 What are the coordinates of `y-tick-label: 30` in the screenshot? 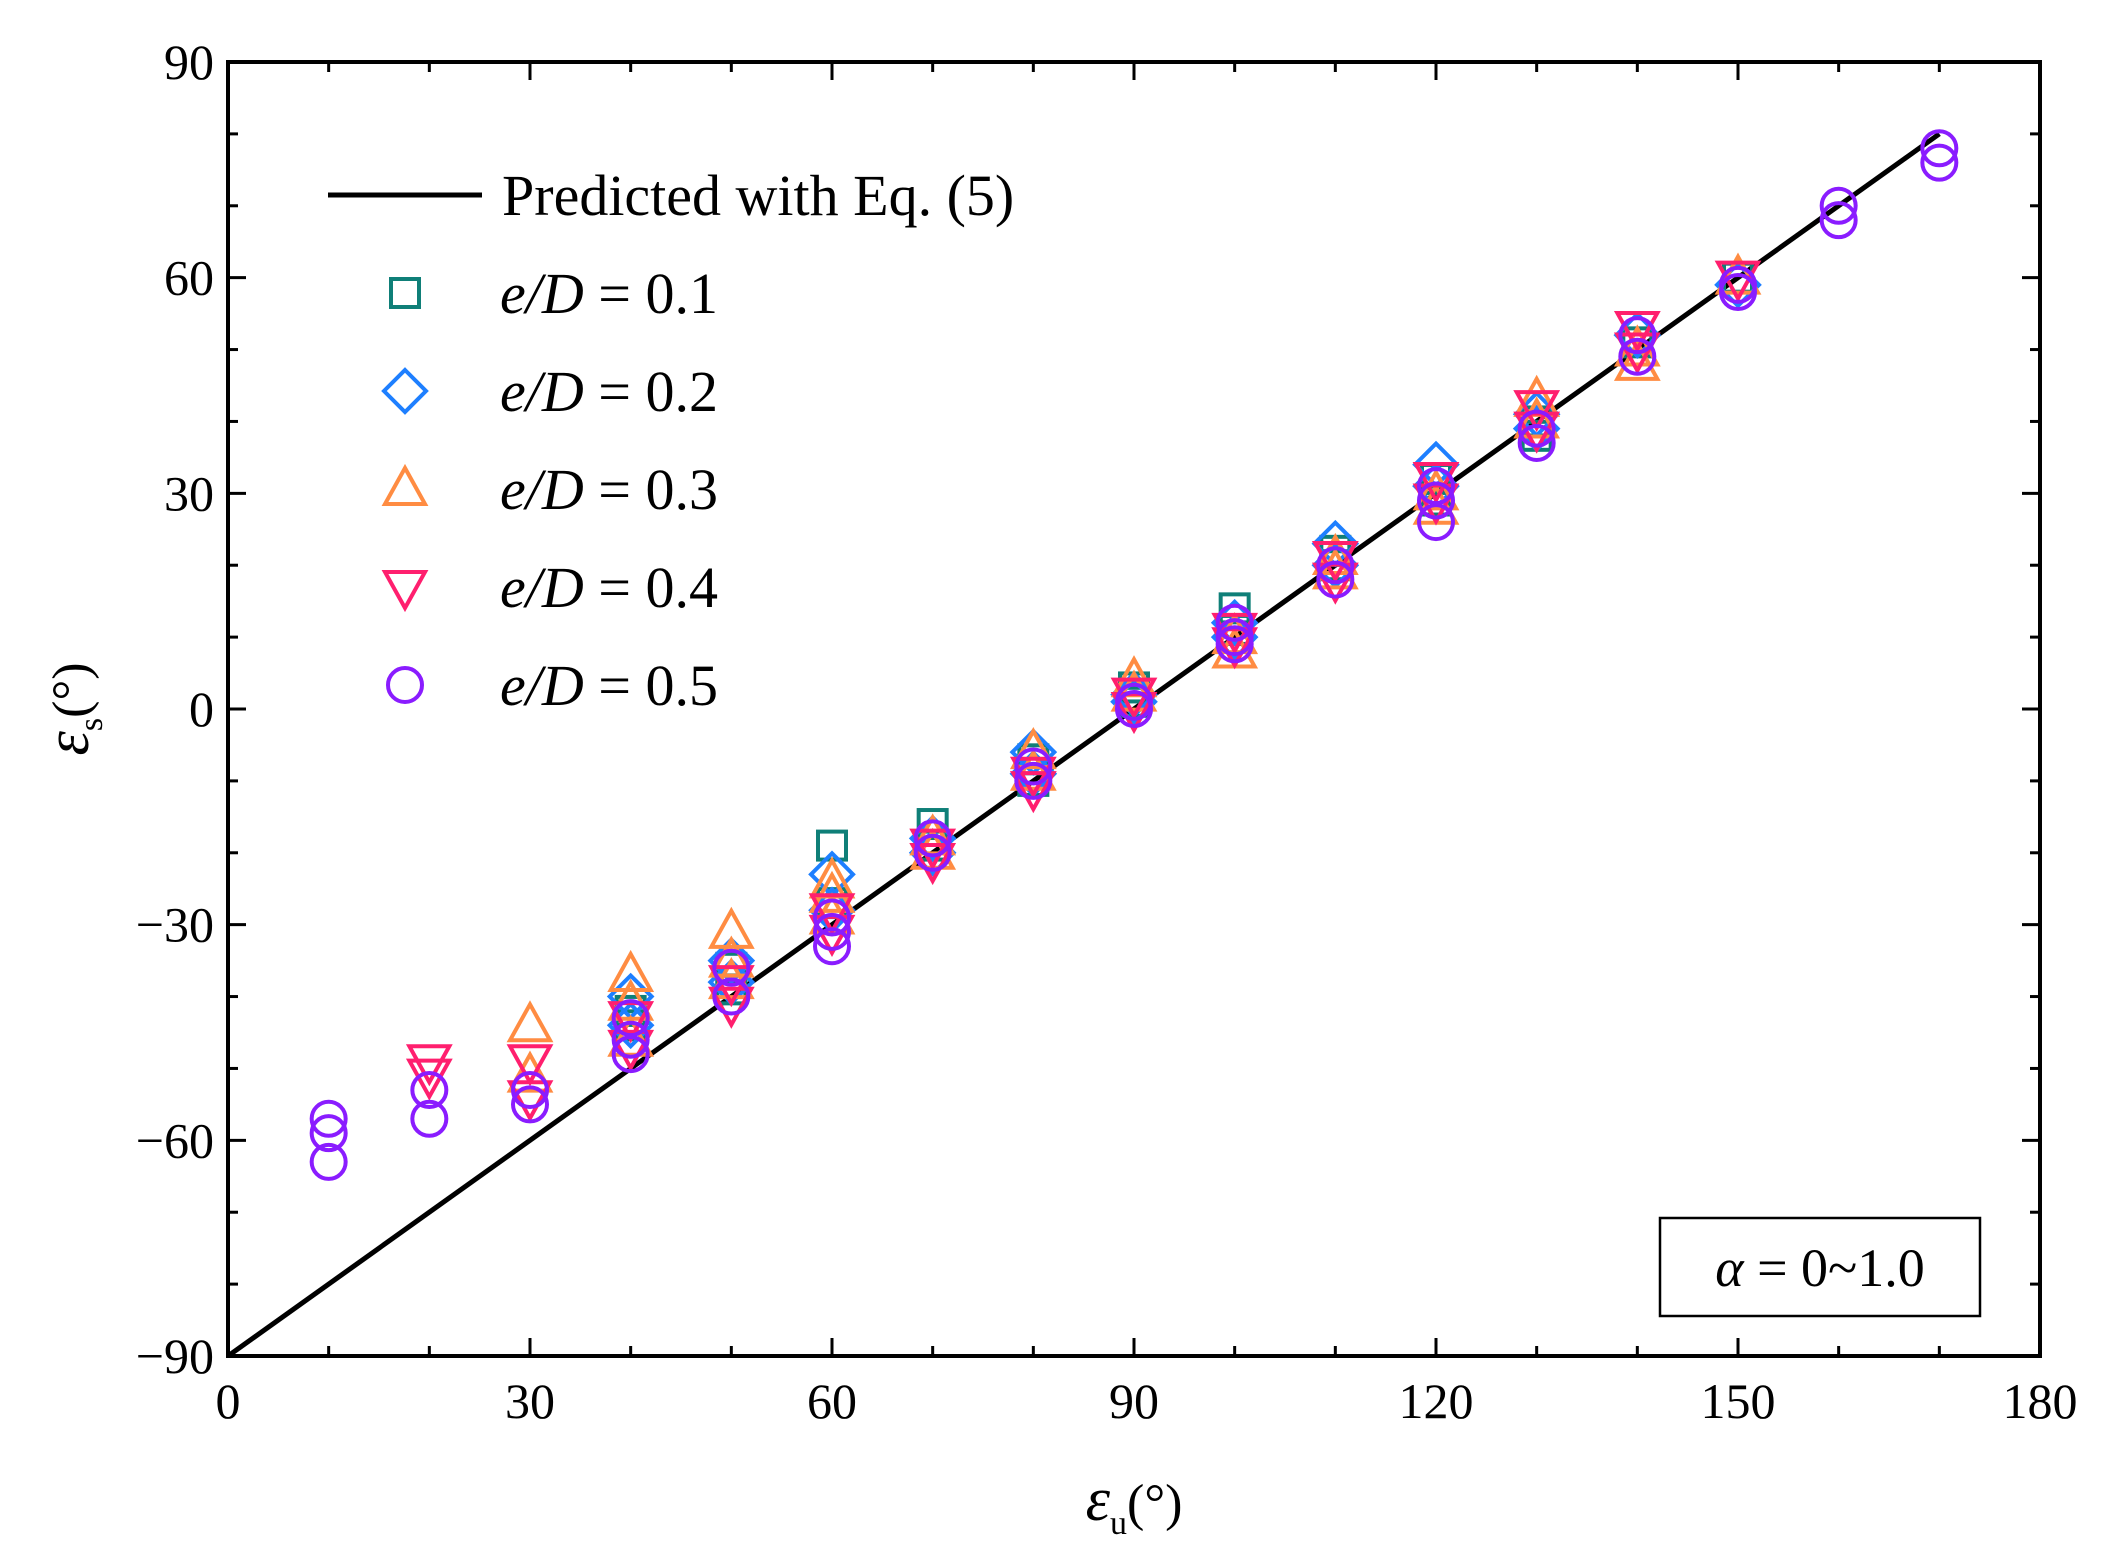 It's located at (189, 493).